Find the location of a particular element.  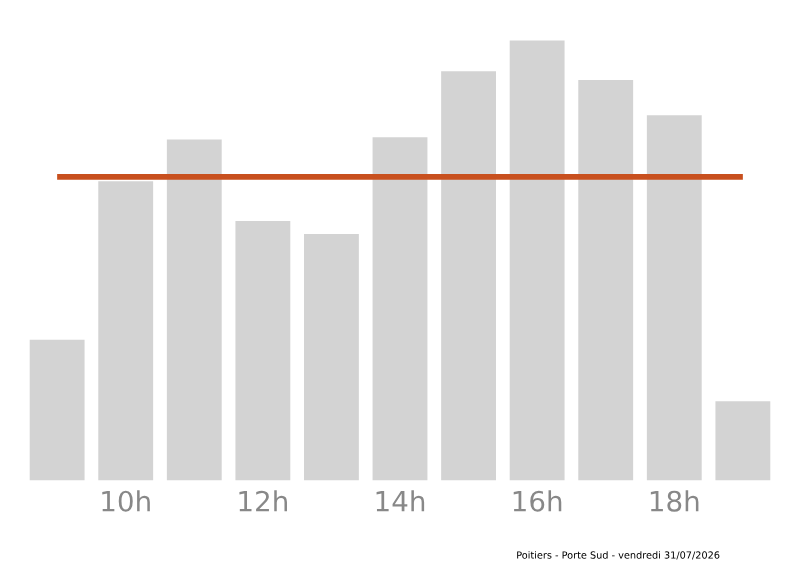

x-tick-label: 18h is located at coordinates (674, 501).